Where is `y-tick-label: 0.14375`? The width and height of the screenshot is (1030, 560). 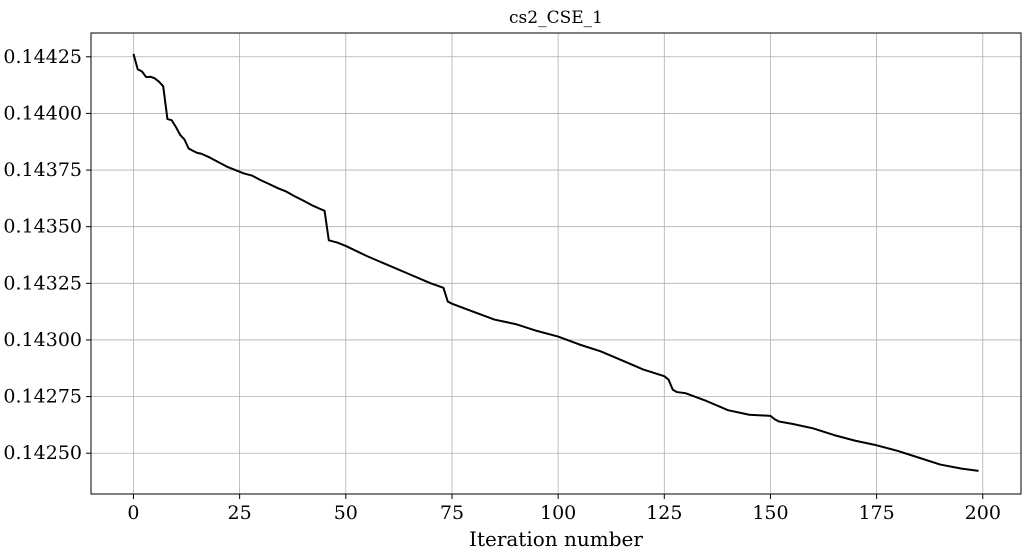
y-tick-label: 0.14375 is located at coordinates (42, 170).